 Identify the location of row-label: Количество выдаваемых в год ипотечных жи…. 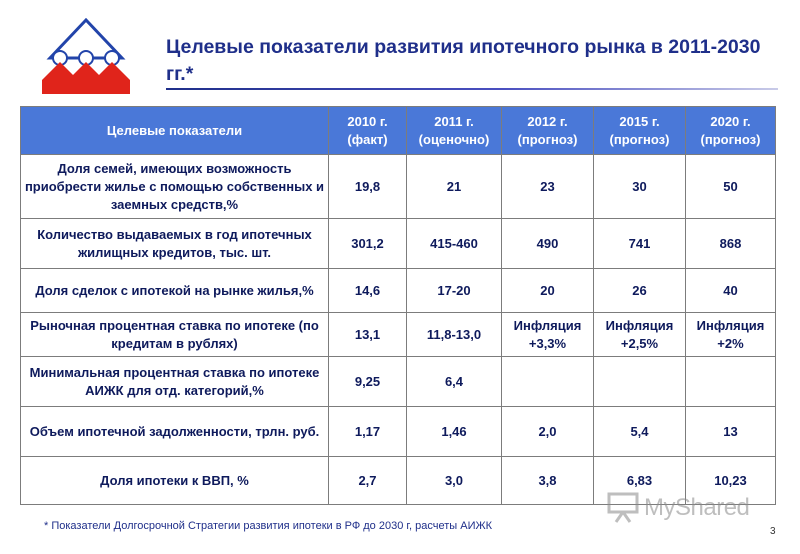
(174, 243).